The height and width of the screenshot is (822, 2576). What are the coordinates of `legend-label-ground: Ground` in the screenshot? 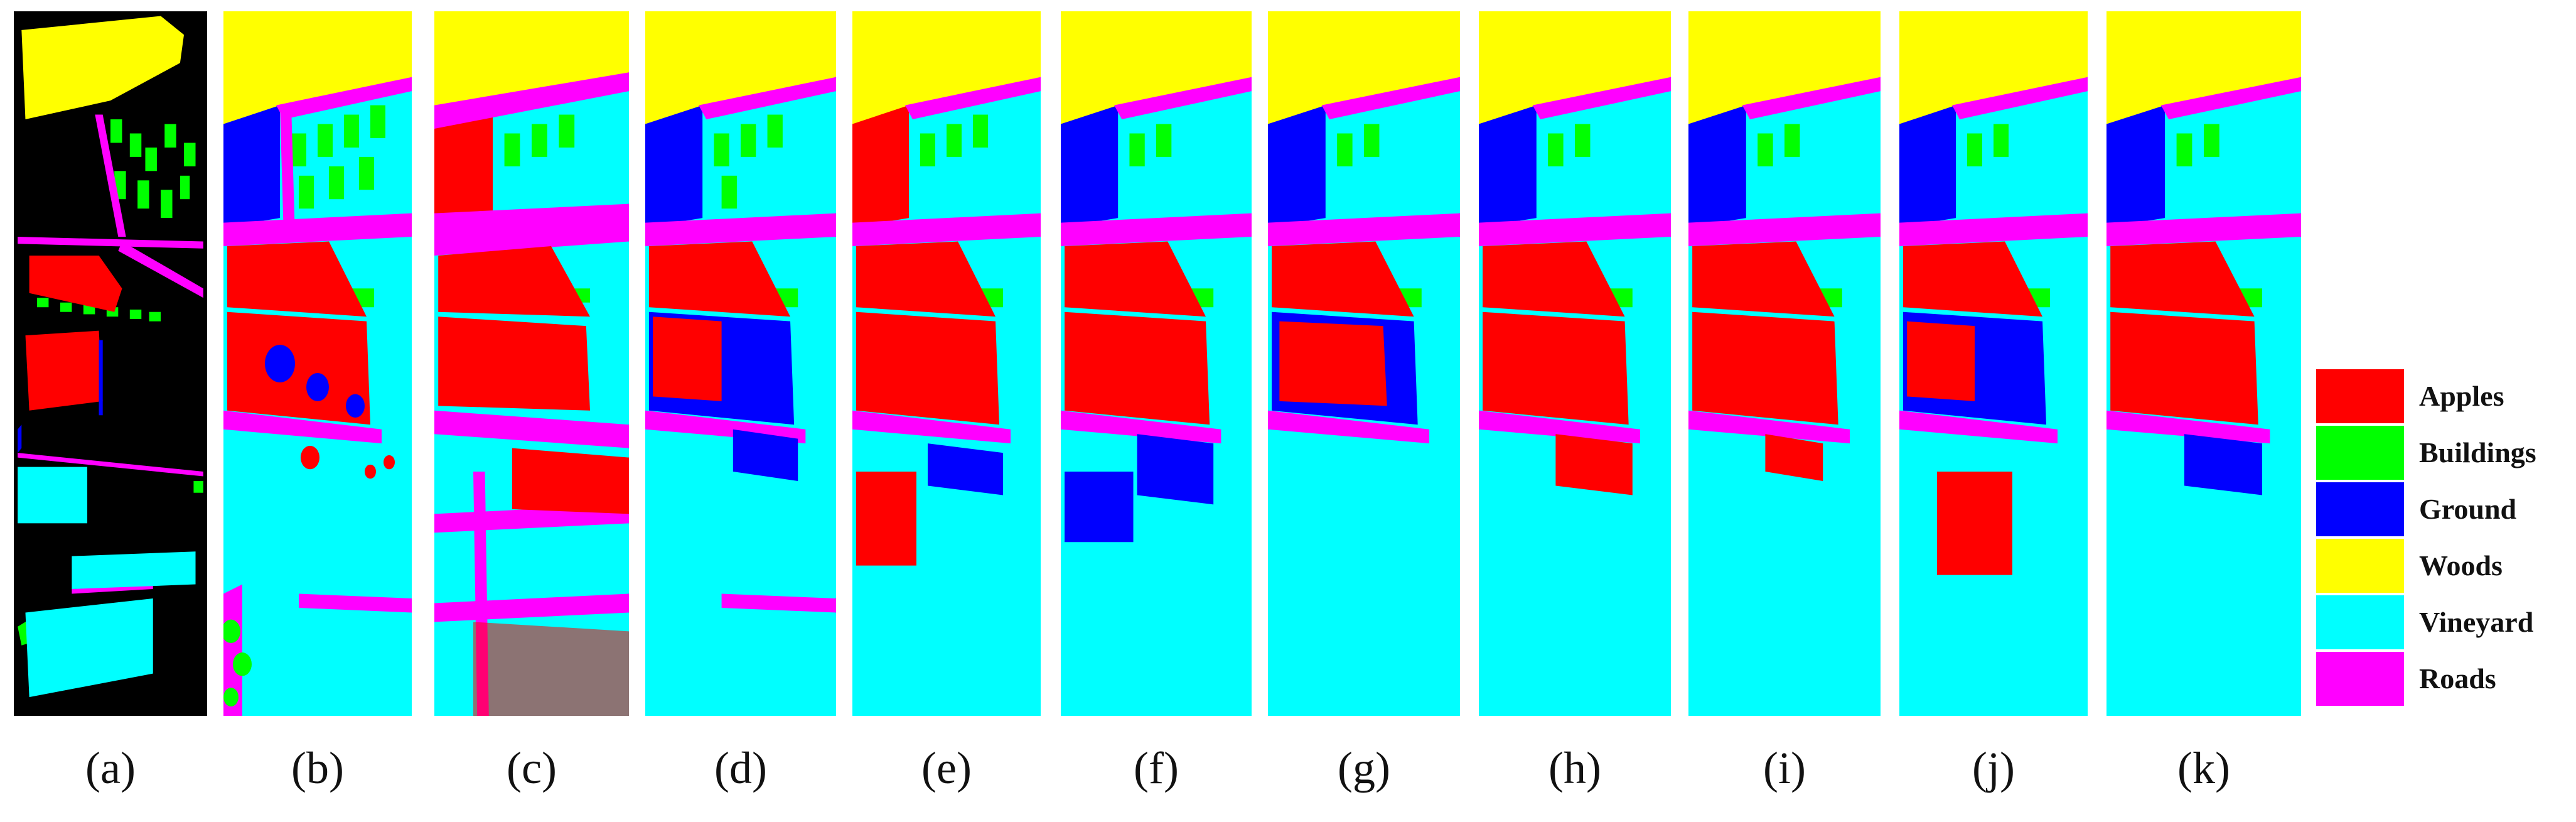 It's located at (2468, 509).